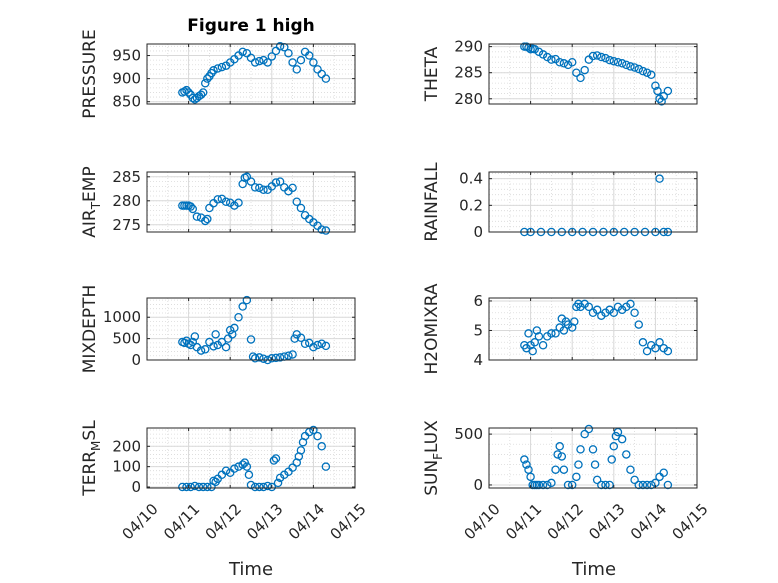  I want to click on subplot-rainfall: 0 0.2 0.4 RAINFALL, so click(560, 202).